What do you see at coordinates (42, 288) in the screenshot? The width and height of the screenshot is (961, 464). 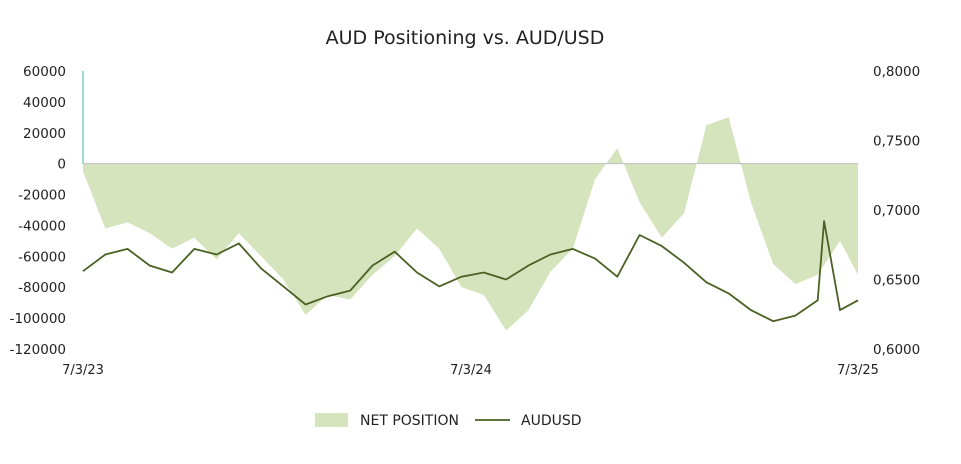 I see `left-tick-label: -80000` at bounding box center [42, 288].